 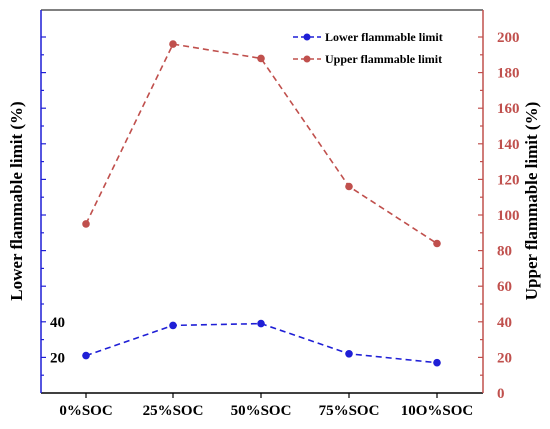 I want to click on left-y-axis-title: Lower flammable limit (%), so click(x=16, y=200).